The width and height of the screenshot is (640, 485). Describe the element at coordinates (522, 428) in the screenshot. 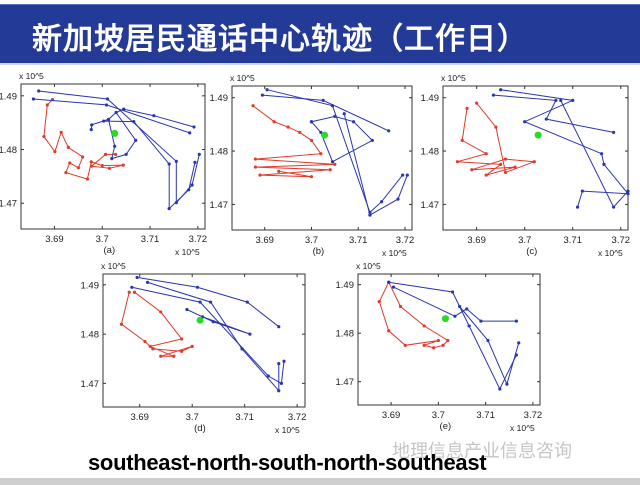

I see `x-multiplier-label: x 10^5` at that location.